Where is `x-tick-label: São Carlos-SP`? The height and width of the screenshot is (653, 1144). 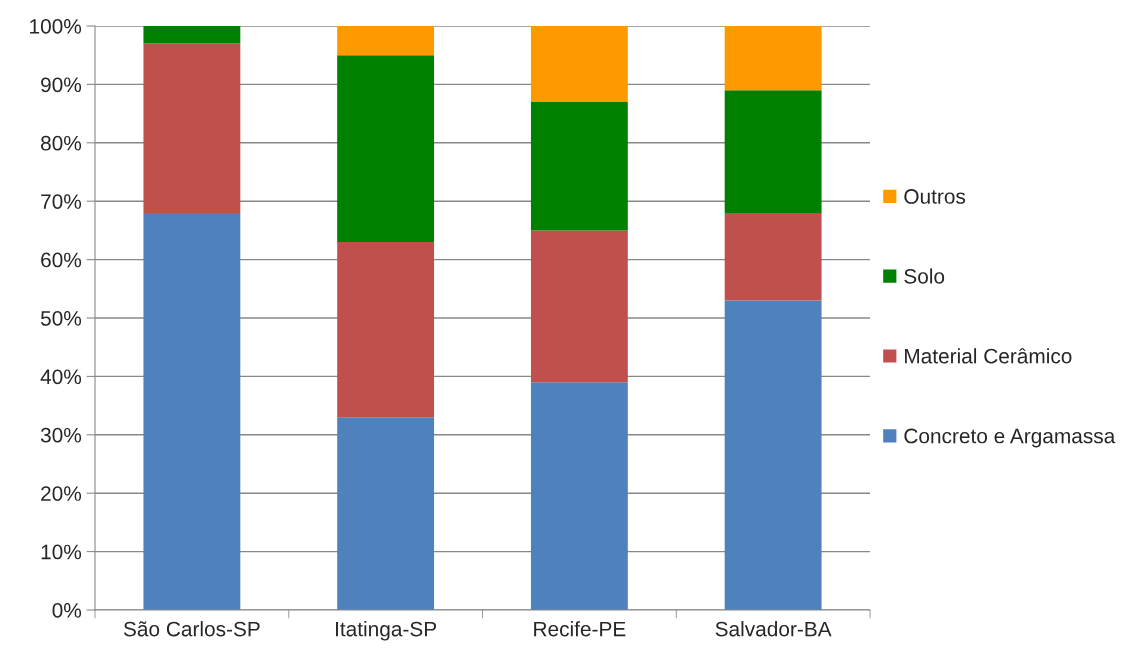
x-tick-label: São Carlos-SP is located at coordinates (191, 629).